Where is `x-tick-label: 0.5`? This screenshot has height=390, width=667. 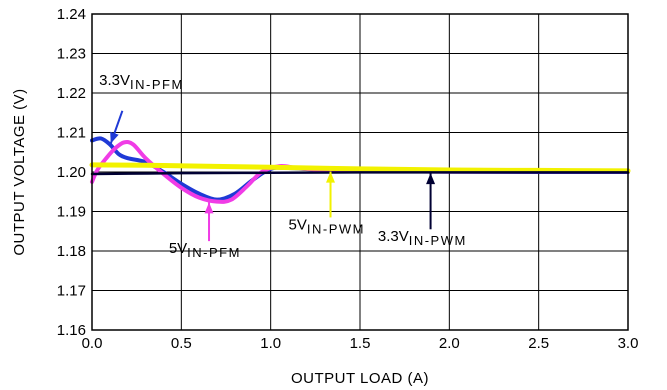 x-tick-label: 0.5 is located at coordinates (181, 343).